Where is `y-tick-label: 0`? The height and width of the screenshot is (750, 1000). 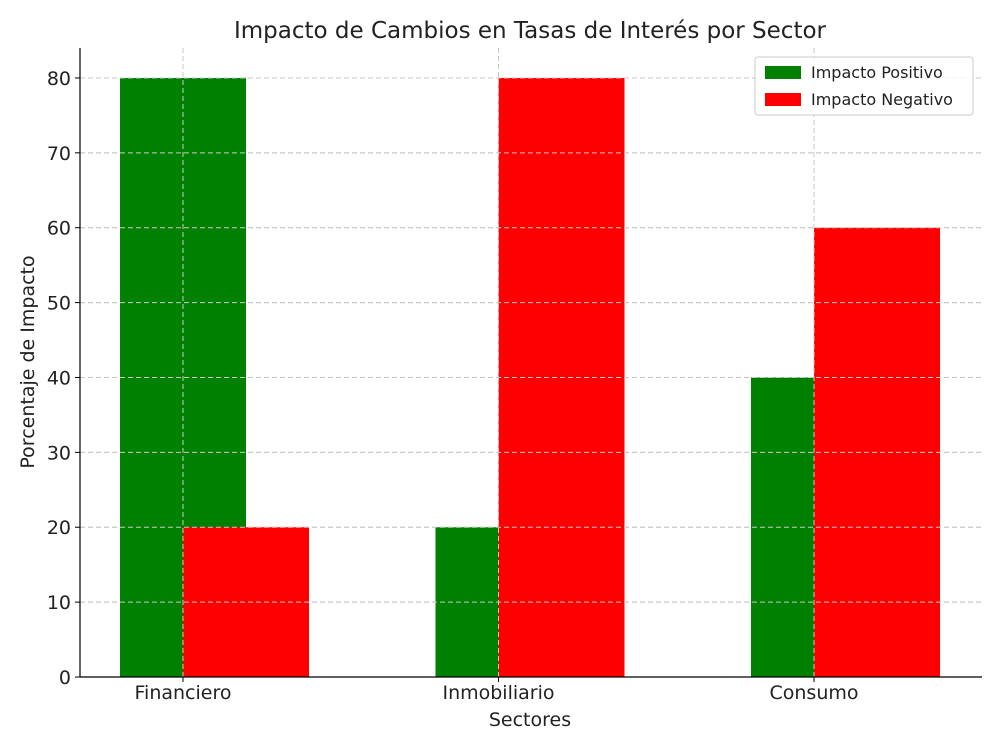
y-tick-label: 0 is located at coordinates (65, 678).